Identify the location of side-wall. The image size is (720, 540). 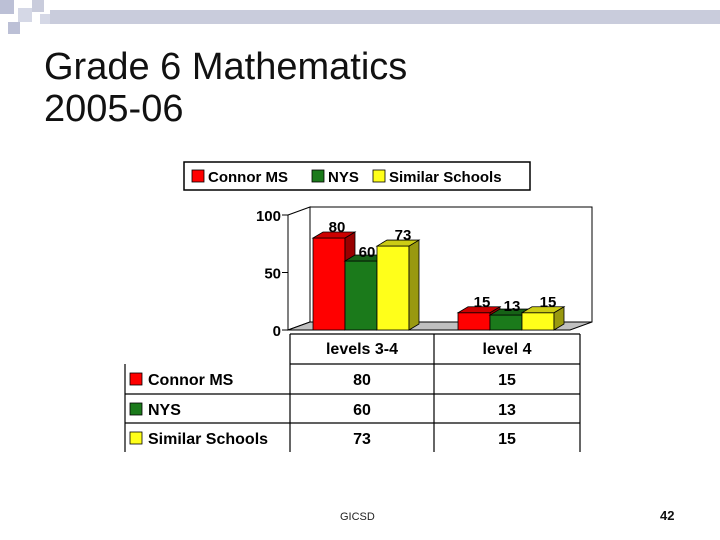
(299, 268).